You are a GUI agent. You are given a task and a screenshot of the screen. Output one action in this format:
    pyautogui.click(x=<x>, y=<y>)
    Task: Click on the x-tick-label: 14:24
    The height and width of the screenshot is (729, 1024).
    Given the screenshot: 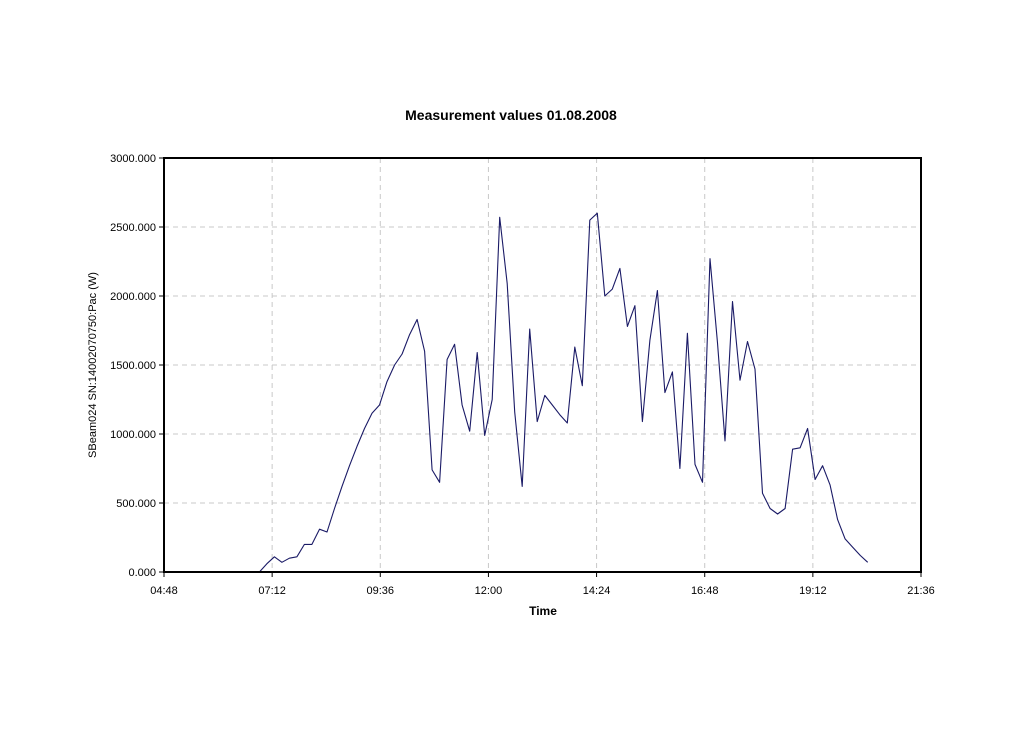 What is the action you would take?
    pyautogui.click(x=597, y=591)
    